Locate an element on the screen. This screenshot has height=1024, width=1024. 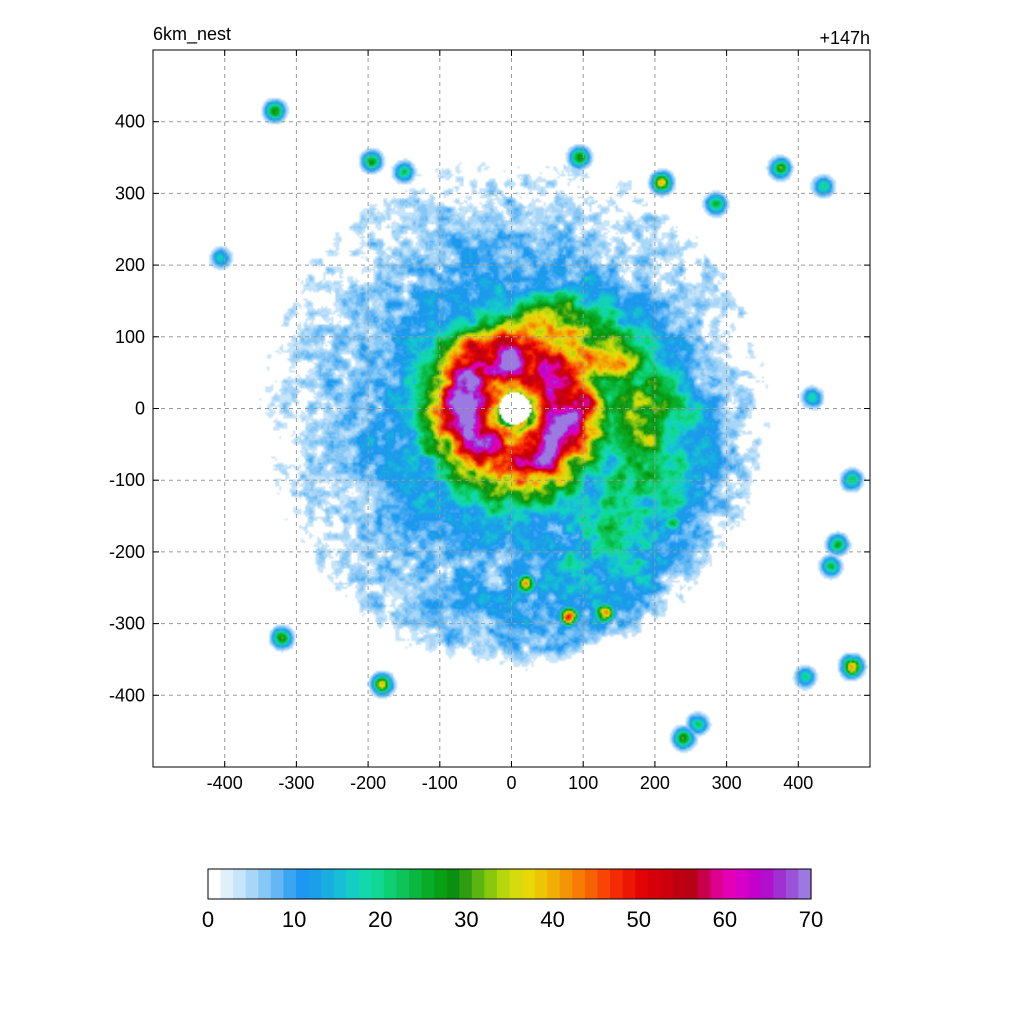
y-tick-label-6: -200 is located at coordinates (127, 552).